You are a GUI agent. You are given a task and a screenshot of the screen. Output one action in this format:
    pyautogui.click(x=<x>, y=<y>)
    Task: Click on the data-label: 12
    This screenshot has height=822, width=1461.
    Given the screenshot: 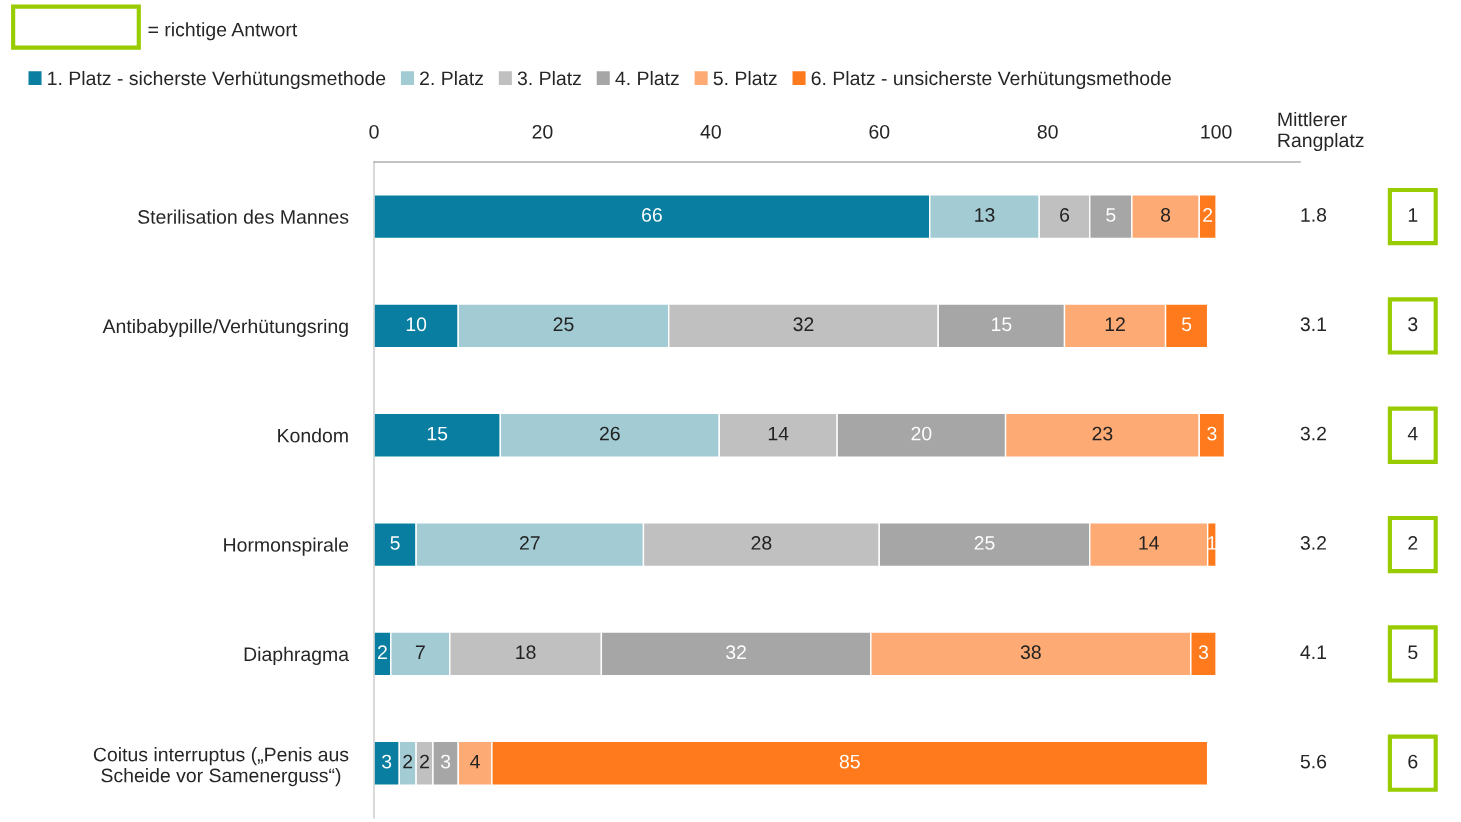 What is the action you would take?
    pyautogui.click(x=1115, y=324)
    